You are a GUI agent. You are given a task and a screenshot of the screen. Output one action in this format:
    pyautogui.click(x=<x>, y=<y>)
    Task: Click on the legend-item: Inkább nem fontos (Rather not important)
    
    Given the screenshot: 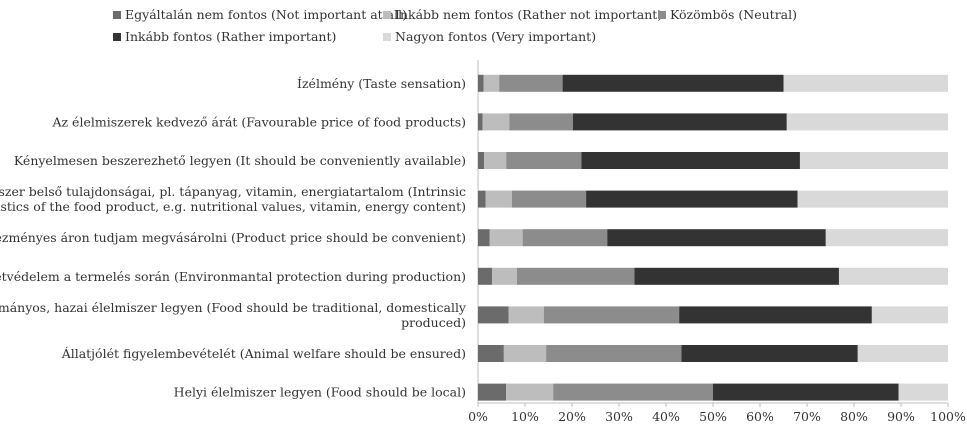 What is the action you would take?
    pyautogui.click(x=522, y=14)
    